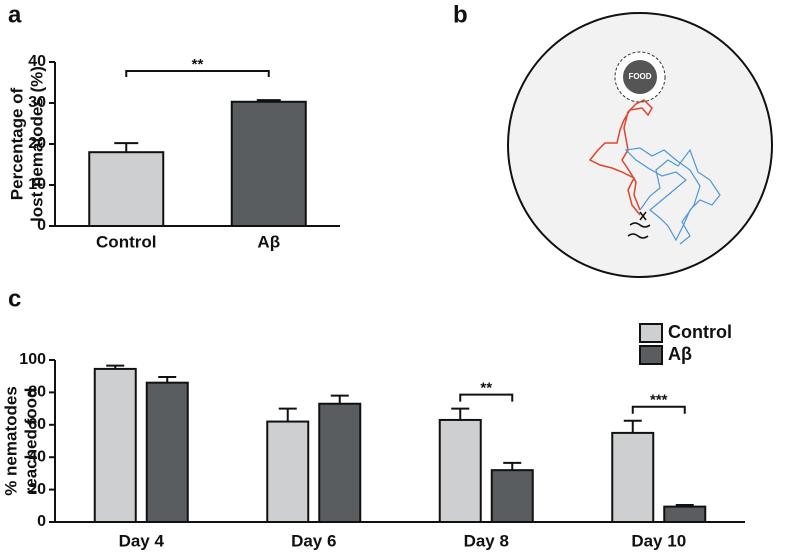 The width and height of the screenshot is (787, 553). I want to click on y-tick-label: 60, so click(37, 424).